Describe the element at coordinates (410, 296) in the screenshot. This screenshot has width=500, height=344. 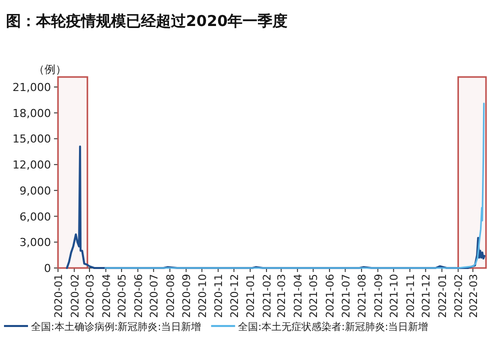
I see `x-tick-label: 2021-11` at that location.